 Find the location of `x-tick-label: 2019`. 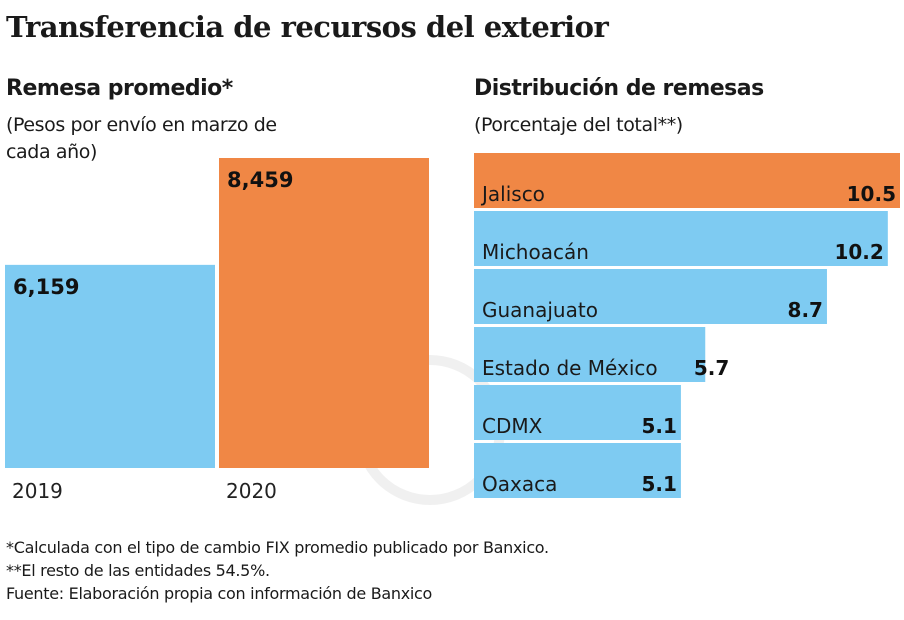

x-tick-label: 2019 is located at coordinates (37, 491).